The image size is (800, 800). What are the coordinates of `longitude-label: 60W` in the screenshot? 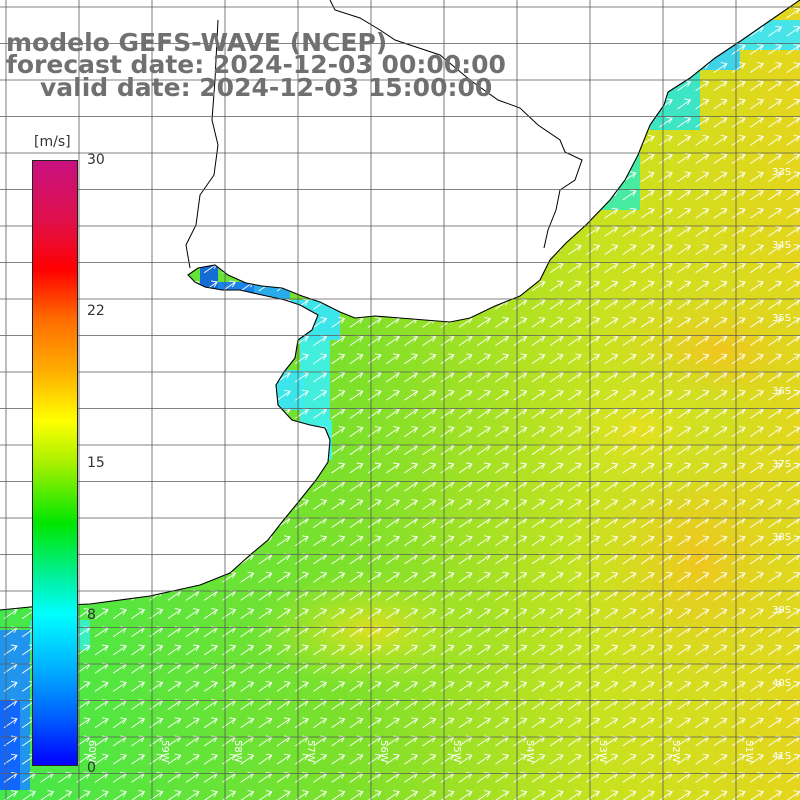 It's located at (91, 751).